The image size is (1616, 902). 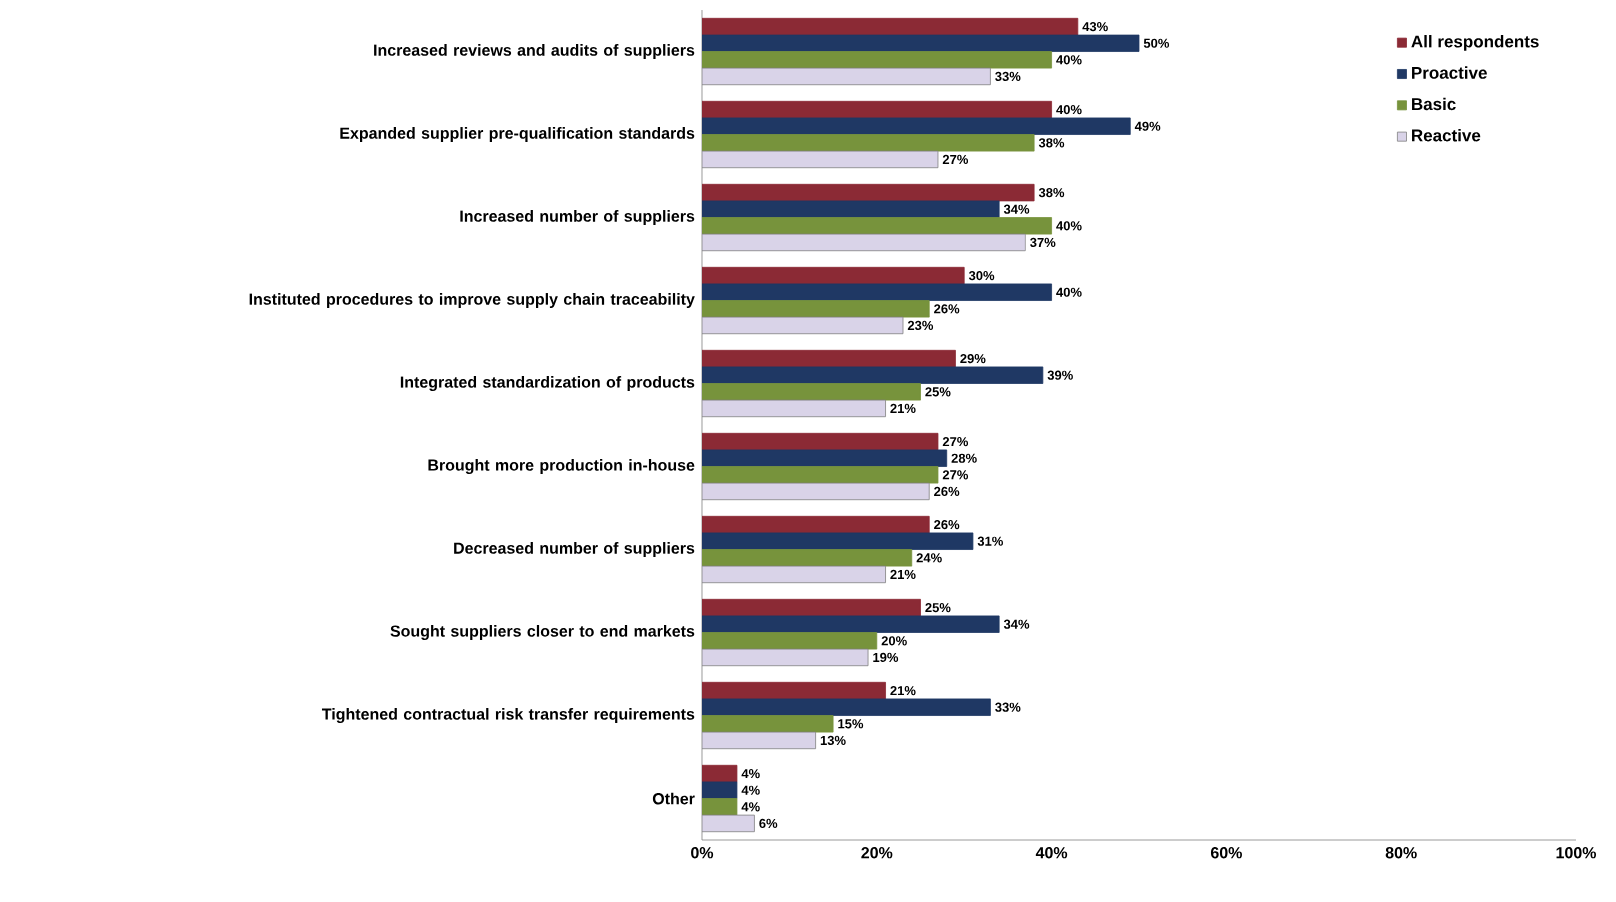 I want to click on y-tick-label: Instituted procedures to improve supply chain traceability, so click(x=472, y=300).